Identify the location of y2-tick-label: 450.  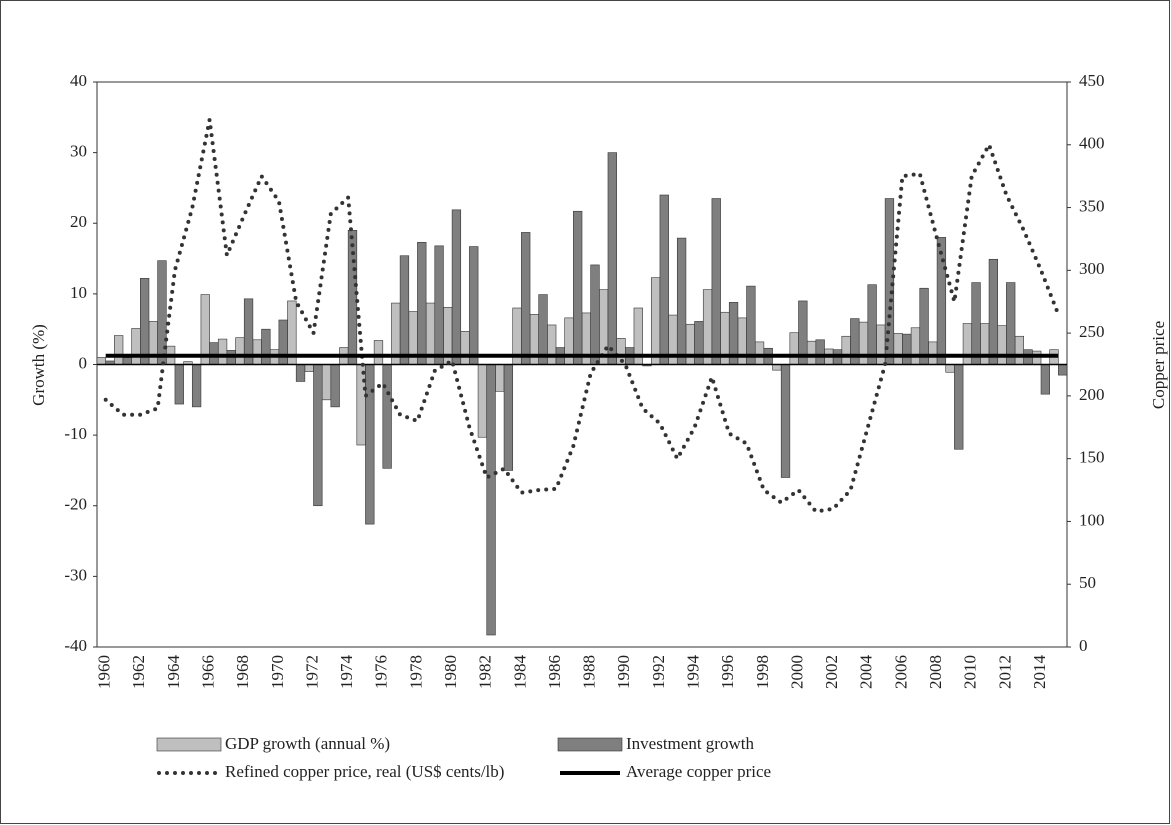
(1092, 80).